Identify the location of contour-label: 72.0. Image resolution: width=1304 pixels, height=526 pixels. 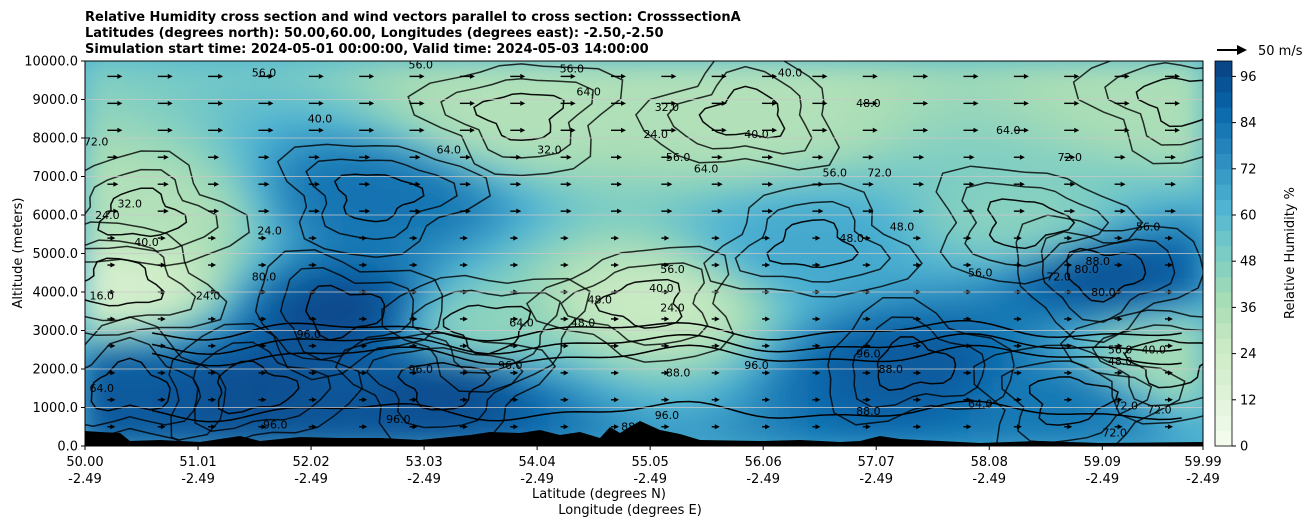
(1159, 409).